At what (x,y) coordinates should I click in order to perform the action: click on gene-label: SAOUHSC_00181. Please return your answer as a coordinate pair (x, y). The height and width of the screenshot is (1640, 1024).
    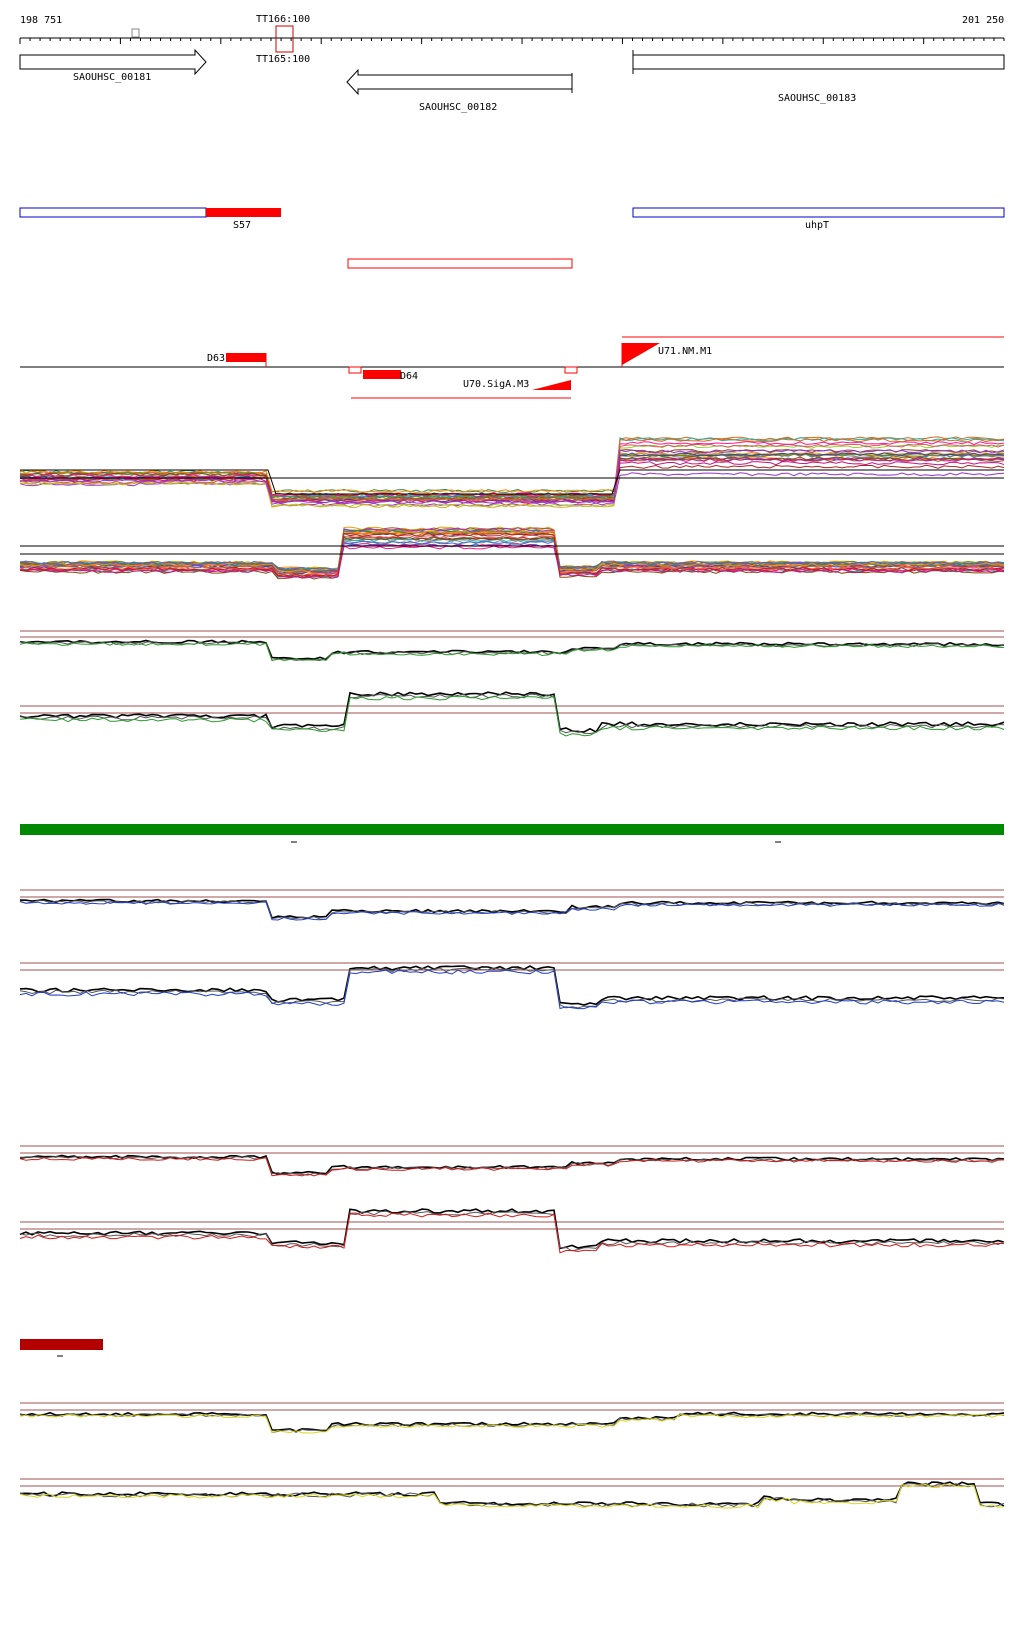
    Looking at the image, I should click on (112, 77).